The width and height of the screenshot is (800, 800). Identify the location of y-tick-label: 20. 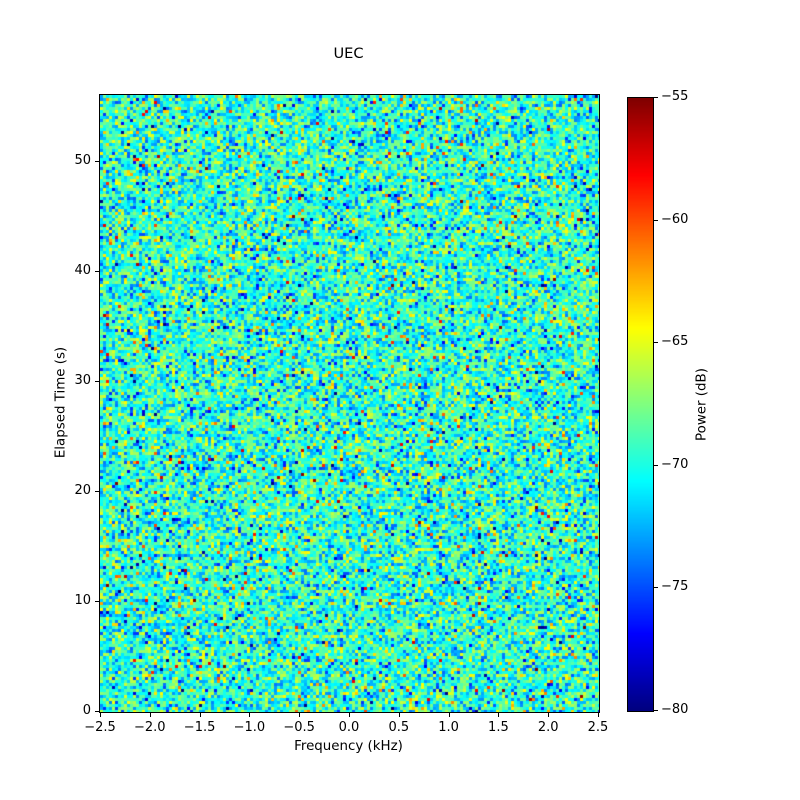
(82, 491).